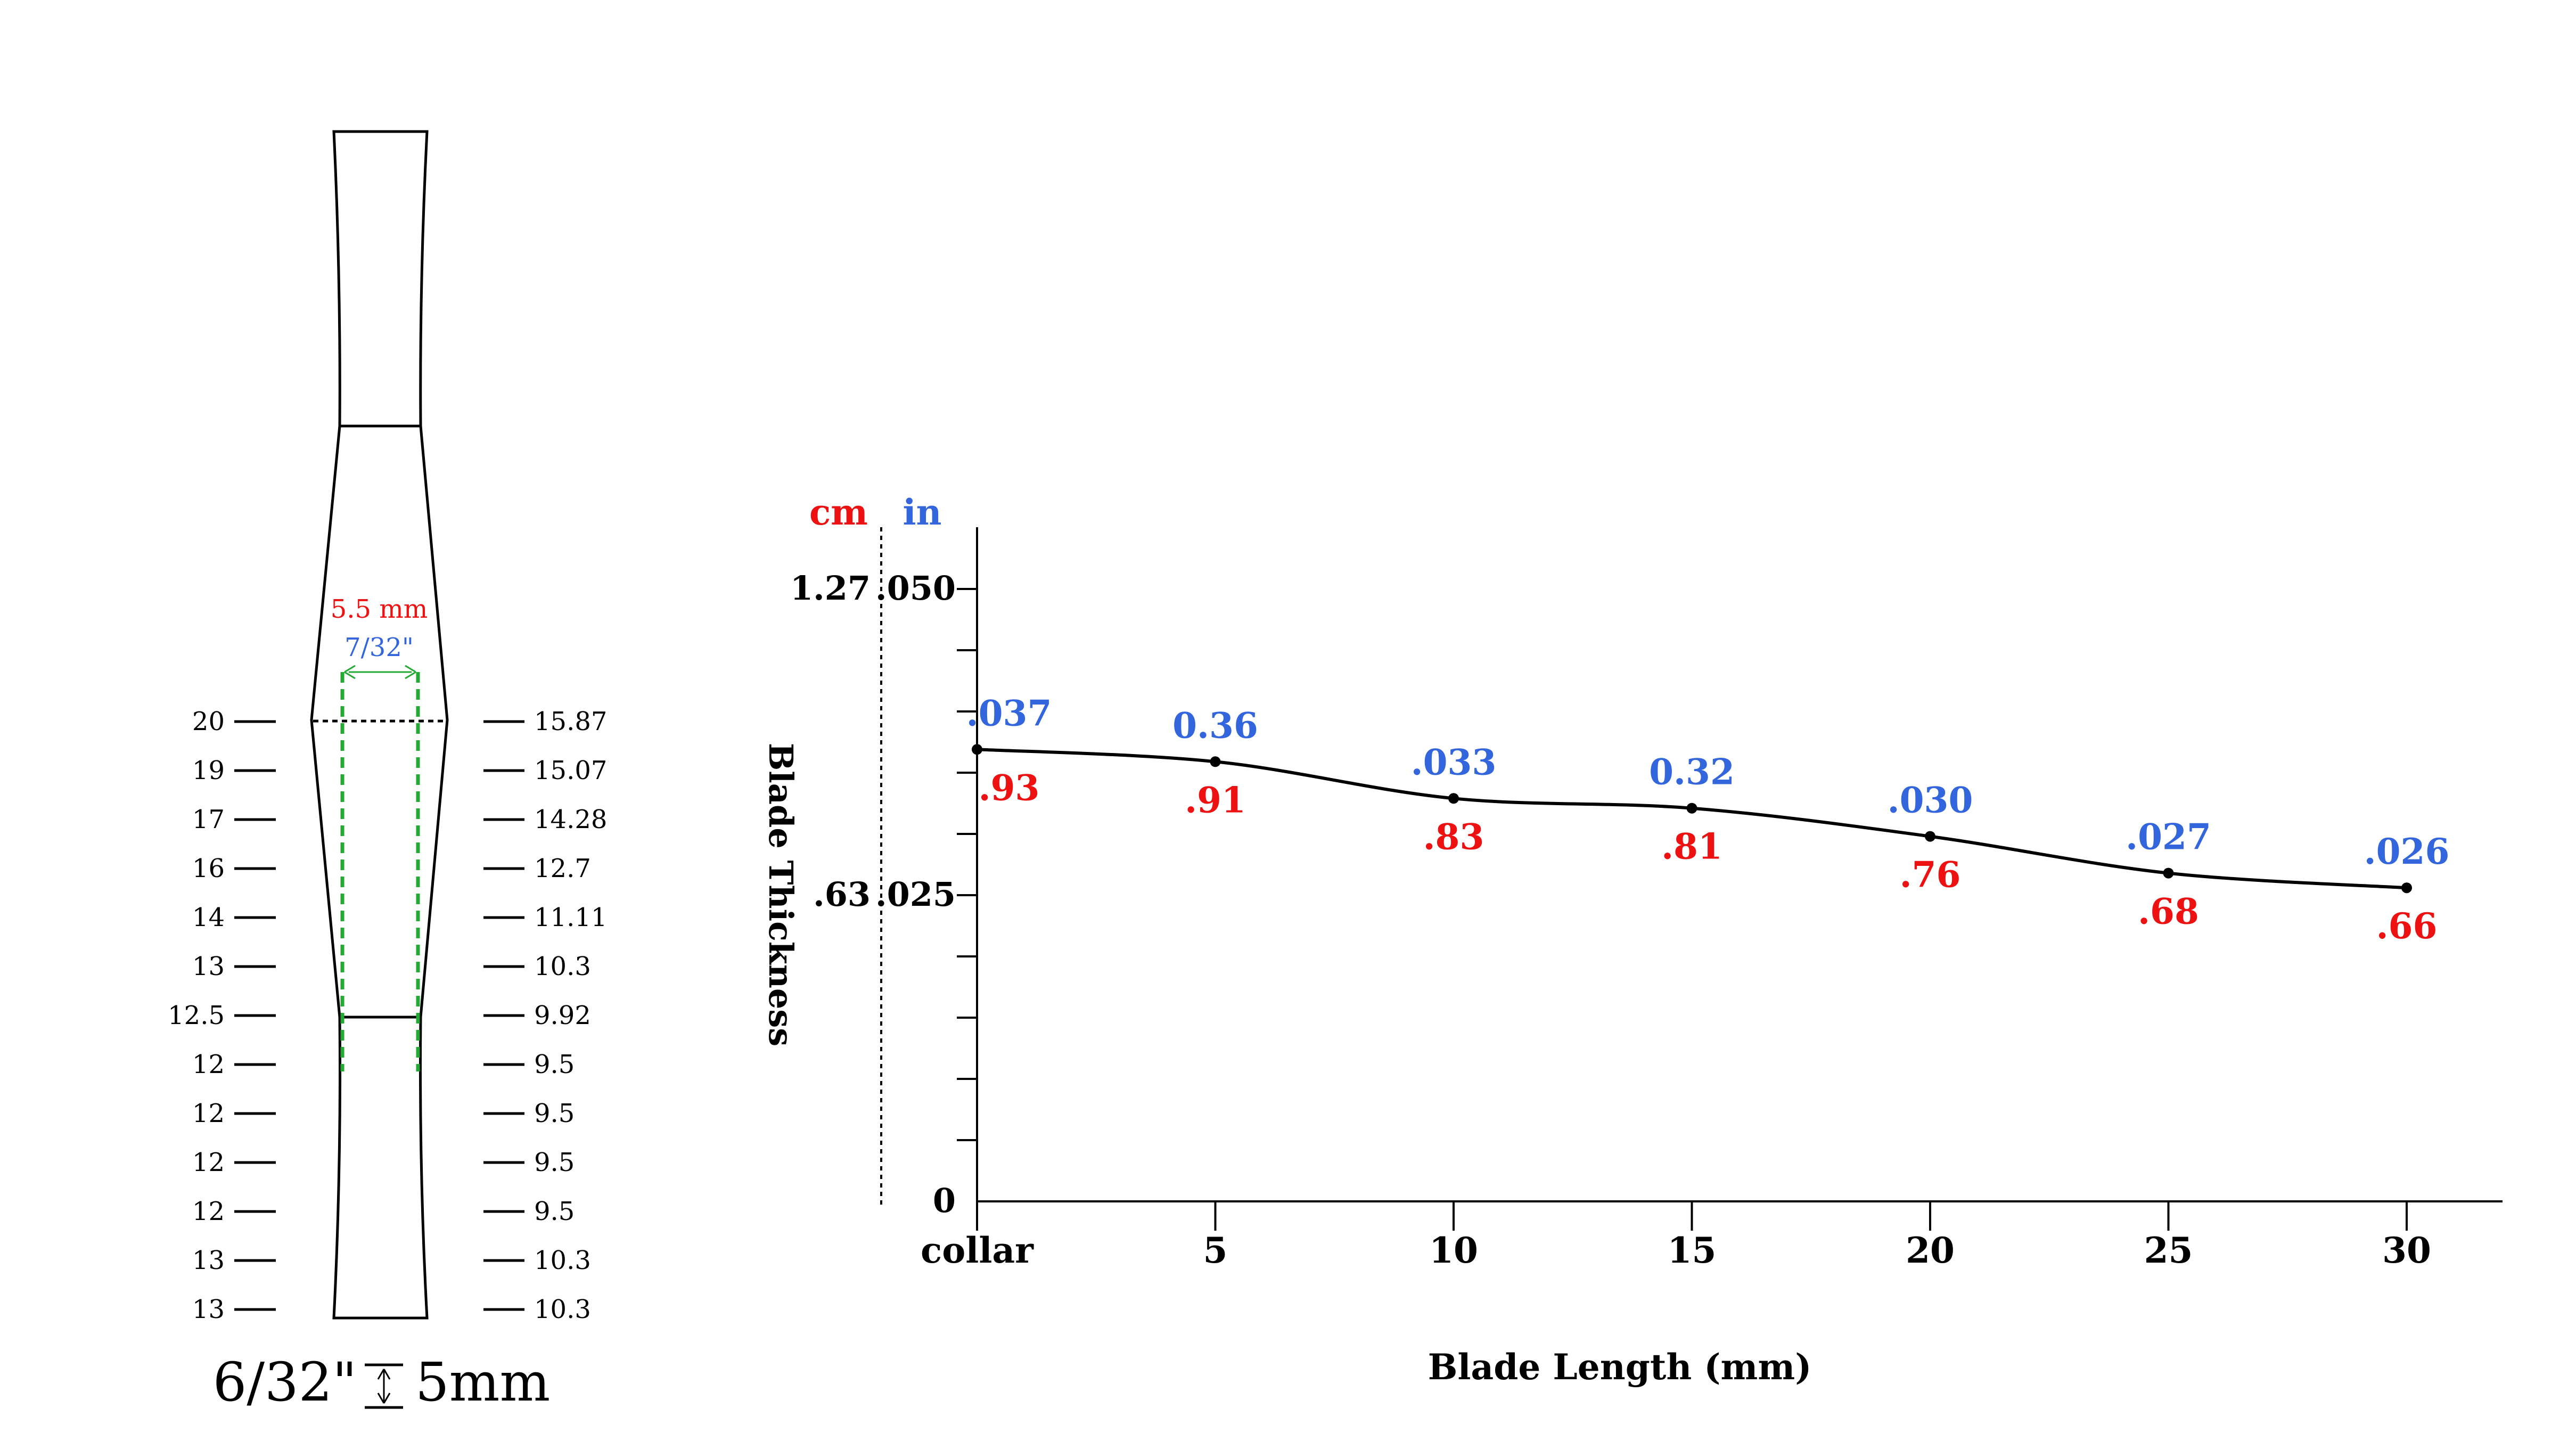 Image resolution: width=2576 pixels, height=1449 pixels. Describe the element at coordinates (967, 864) in the screenshot. I see `y-minor-ticks` at that location.